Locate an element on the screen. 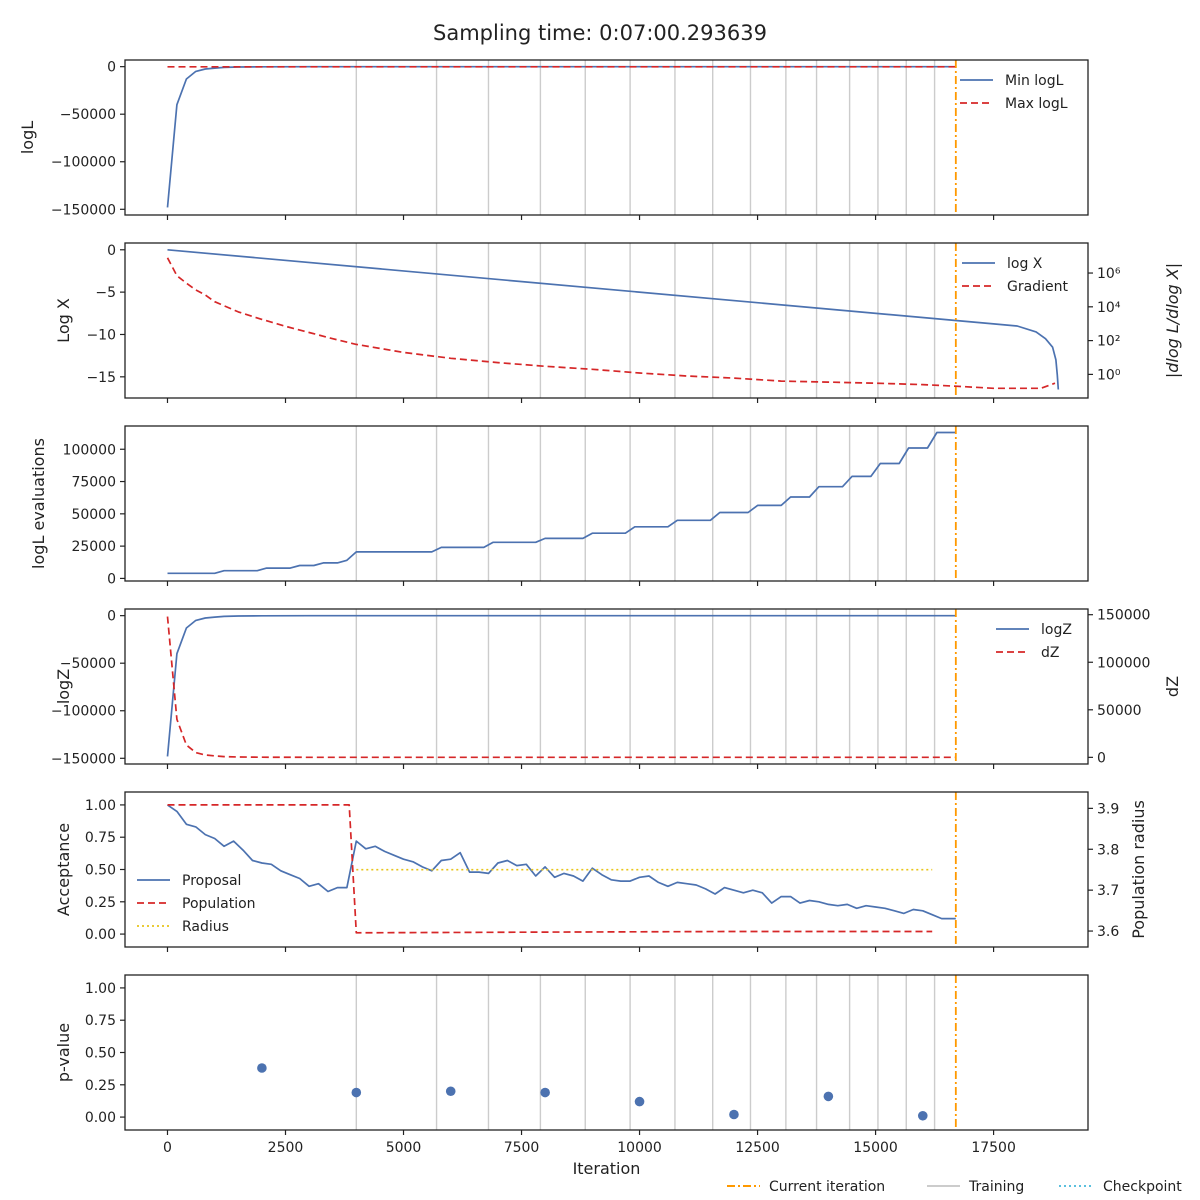  series-population-line is located at coordinates (550, 869).